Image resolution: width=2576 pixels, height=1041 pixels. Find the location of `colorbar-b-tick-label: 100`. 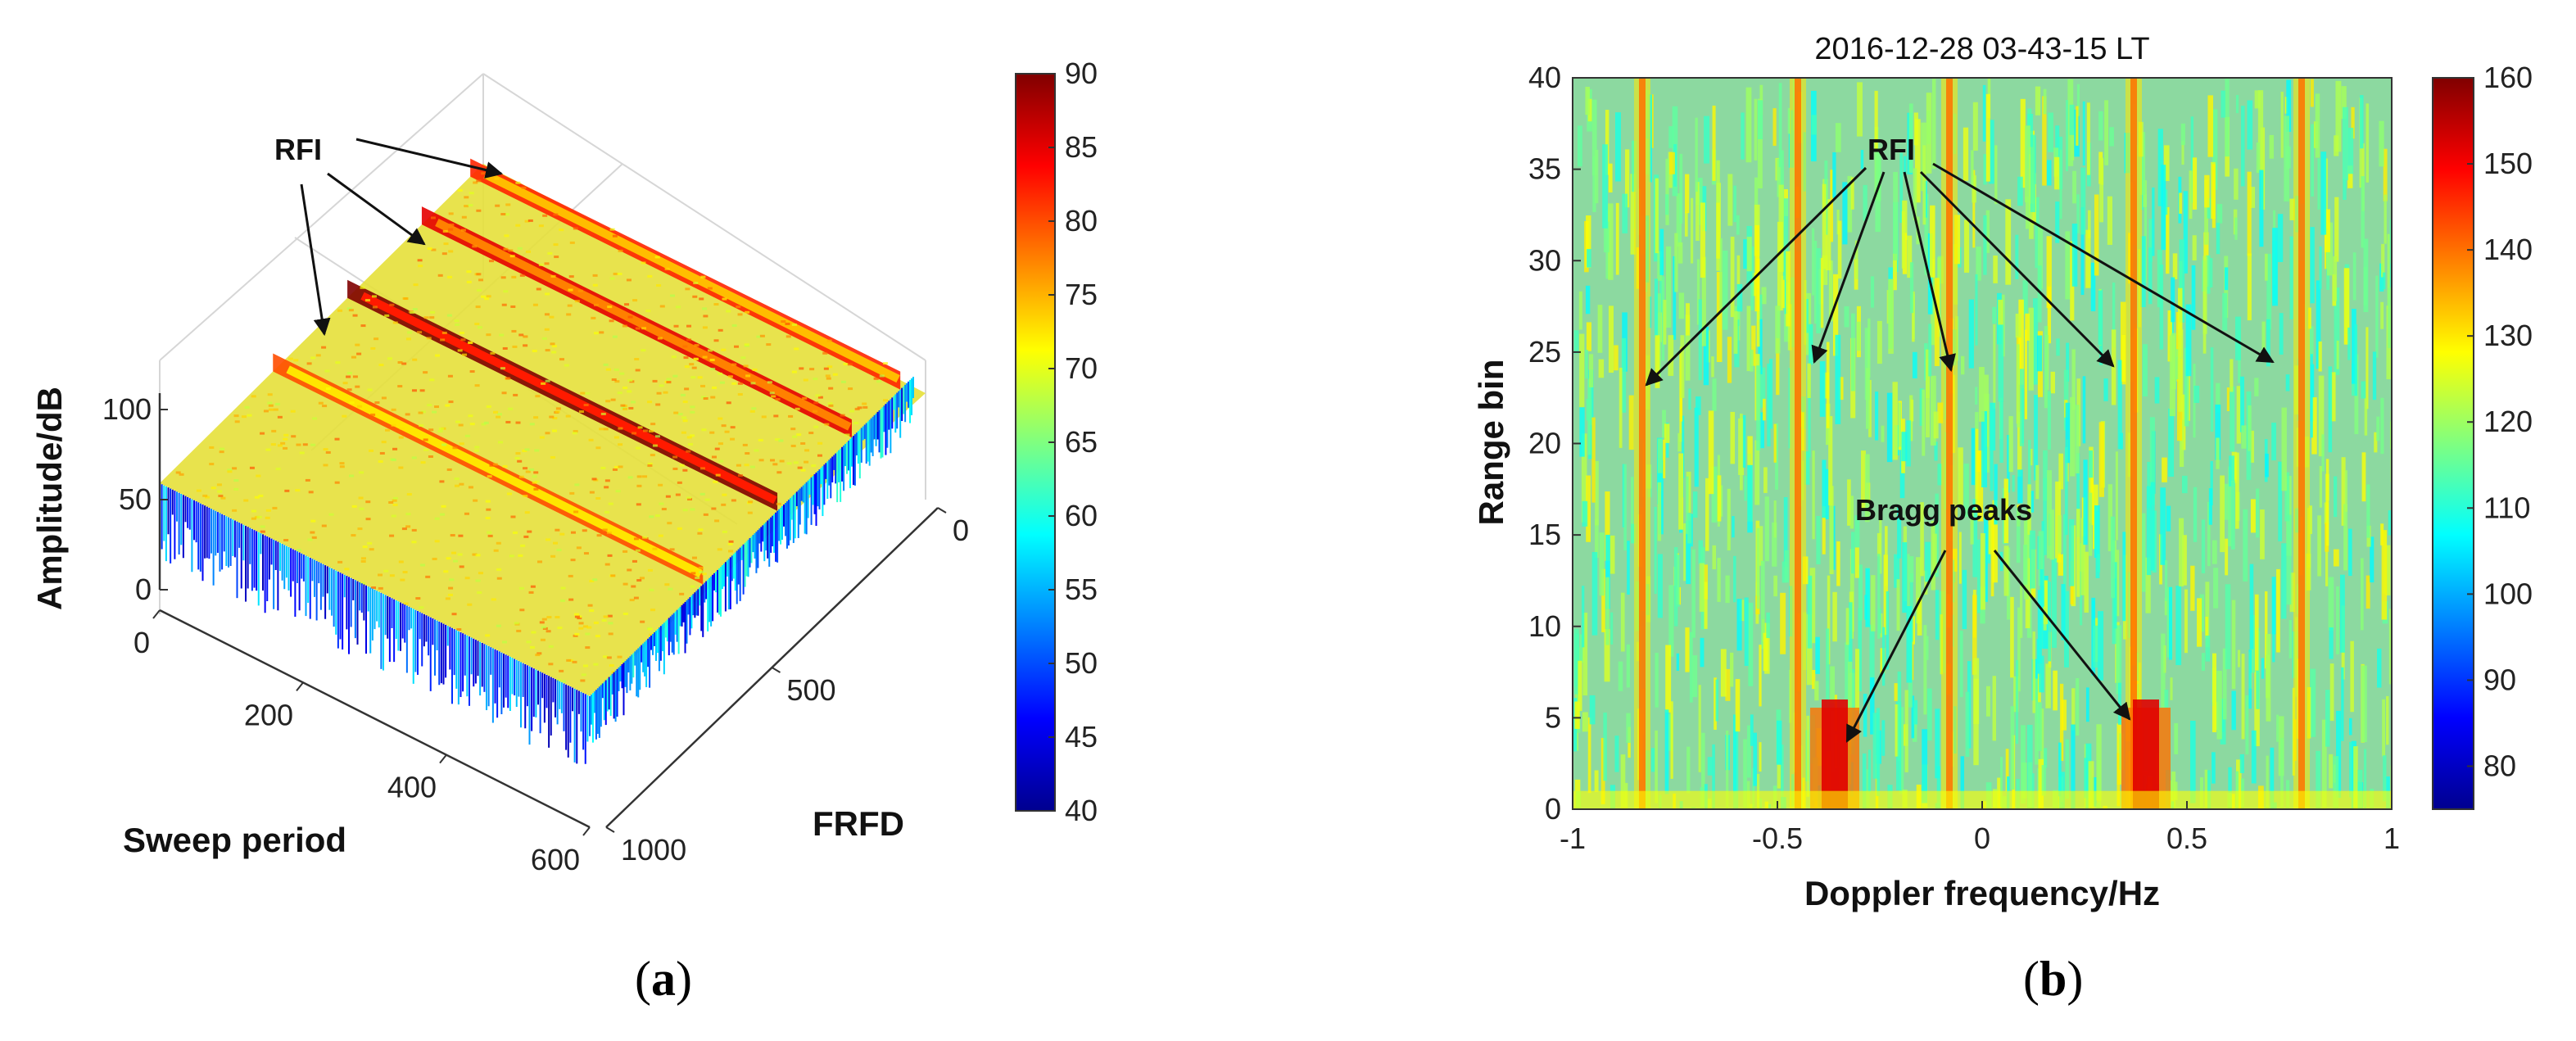

colorbar-b-tick-label: 100 is located at coordinates (2508, 593).